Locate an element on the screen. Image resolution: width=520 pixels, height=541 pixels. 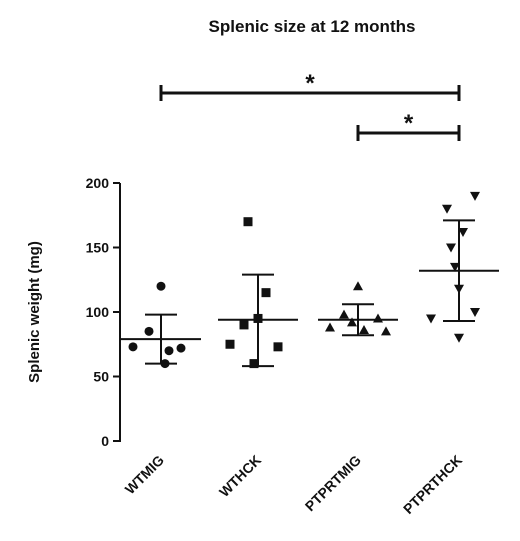
x-tick-label: PTPRTHCK is located at coordinates (432, 484).